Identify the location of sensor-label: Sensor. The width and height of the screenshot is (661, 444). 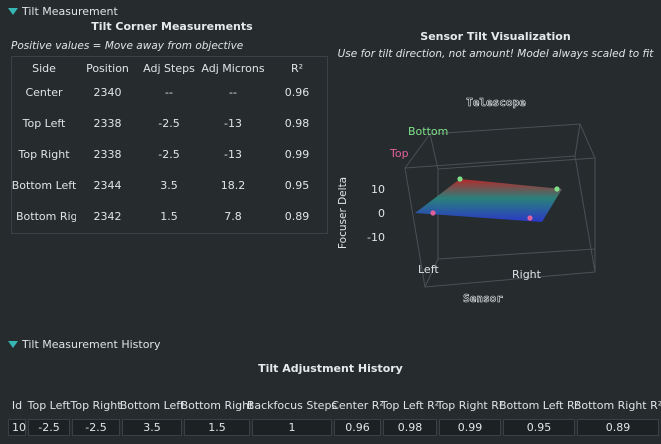
(483, 298).